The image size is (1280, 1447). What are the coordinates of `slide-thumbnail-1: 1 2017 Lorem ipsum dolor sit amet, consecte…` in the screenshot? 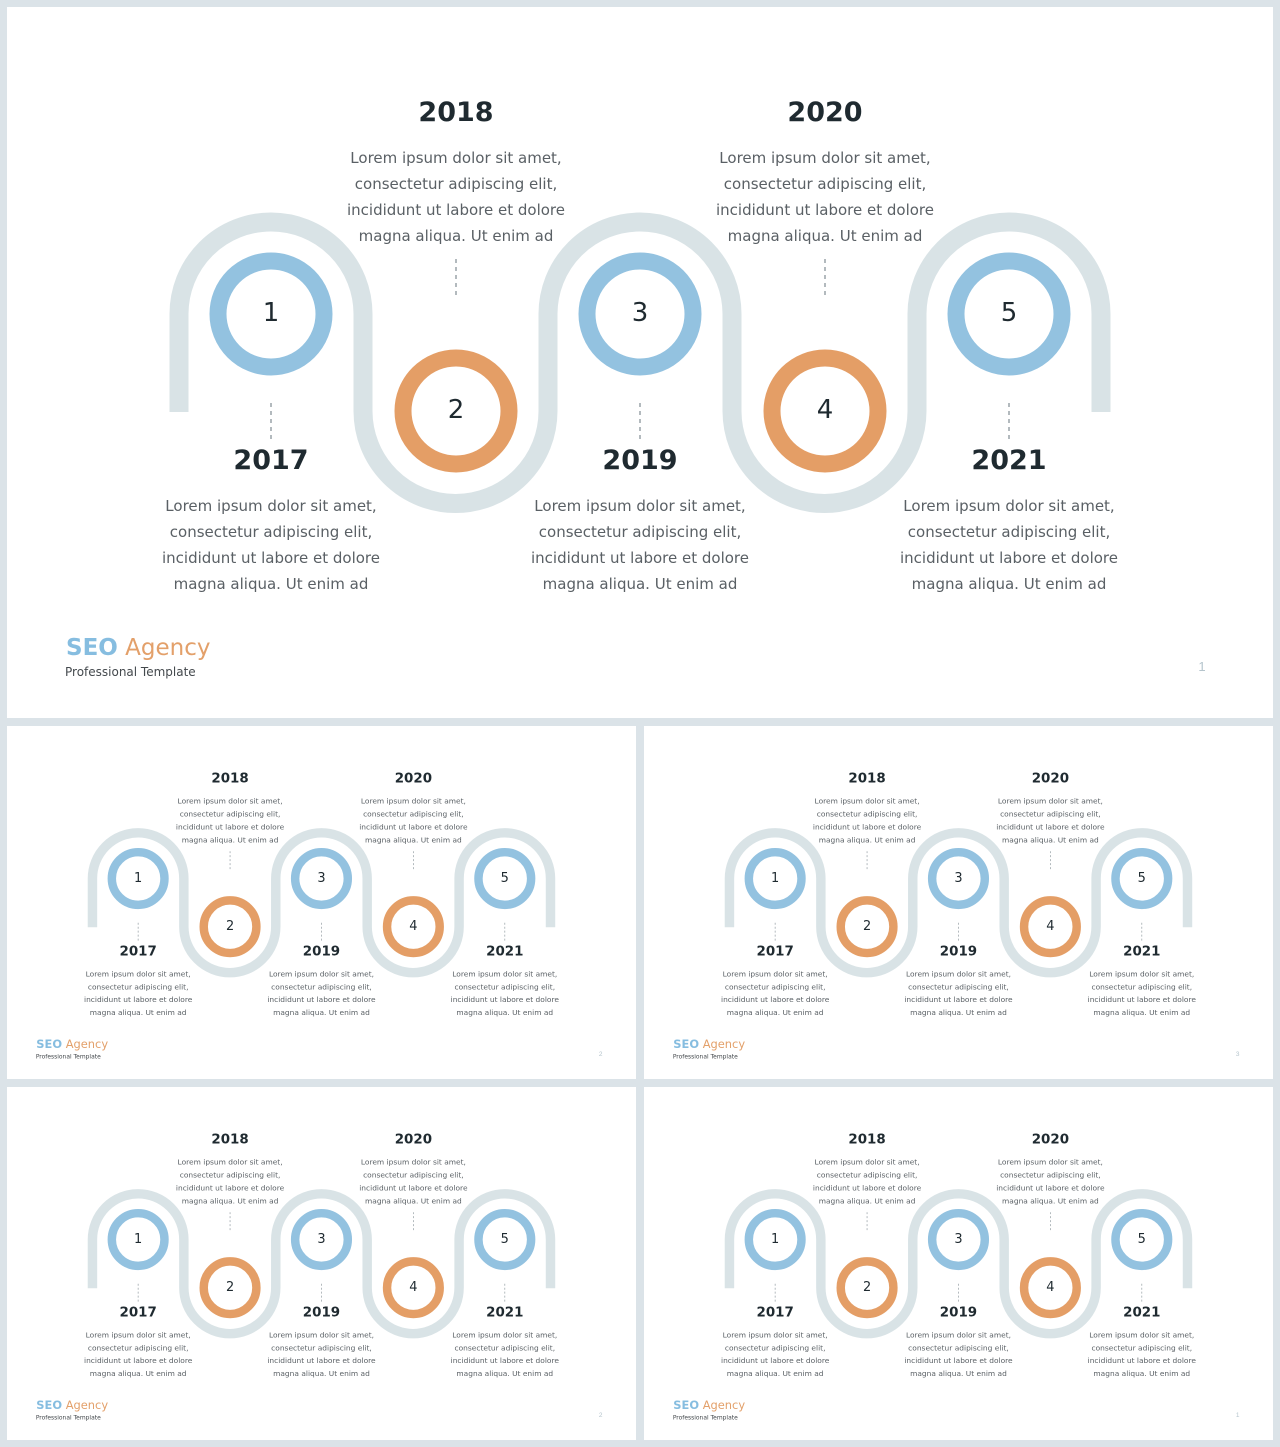 It's located at (321, 902).